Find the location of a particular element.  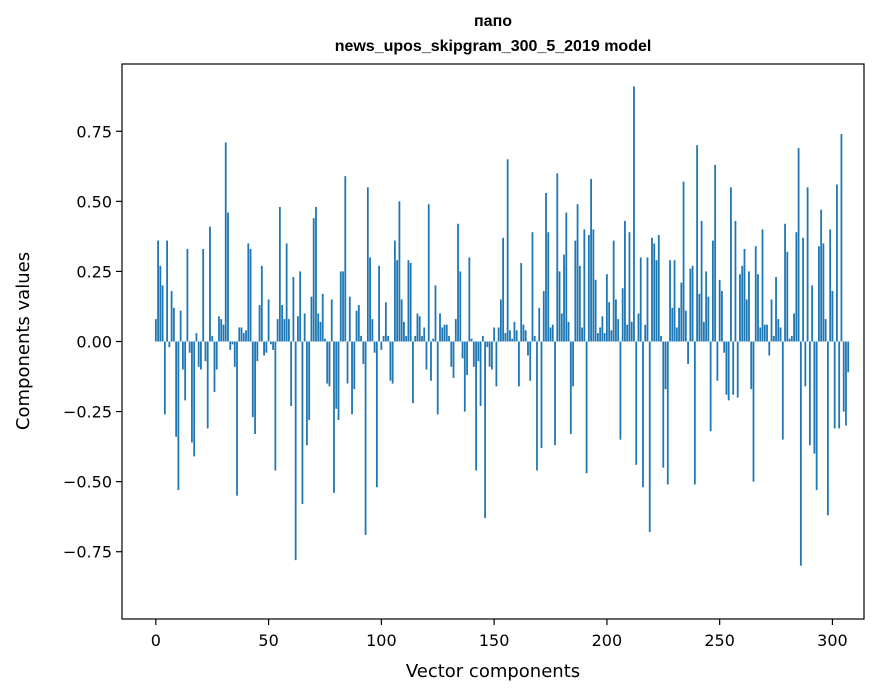

y-tick-label: −0.50 is located at coordinates (87, 482).